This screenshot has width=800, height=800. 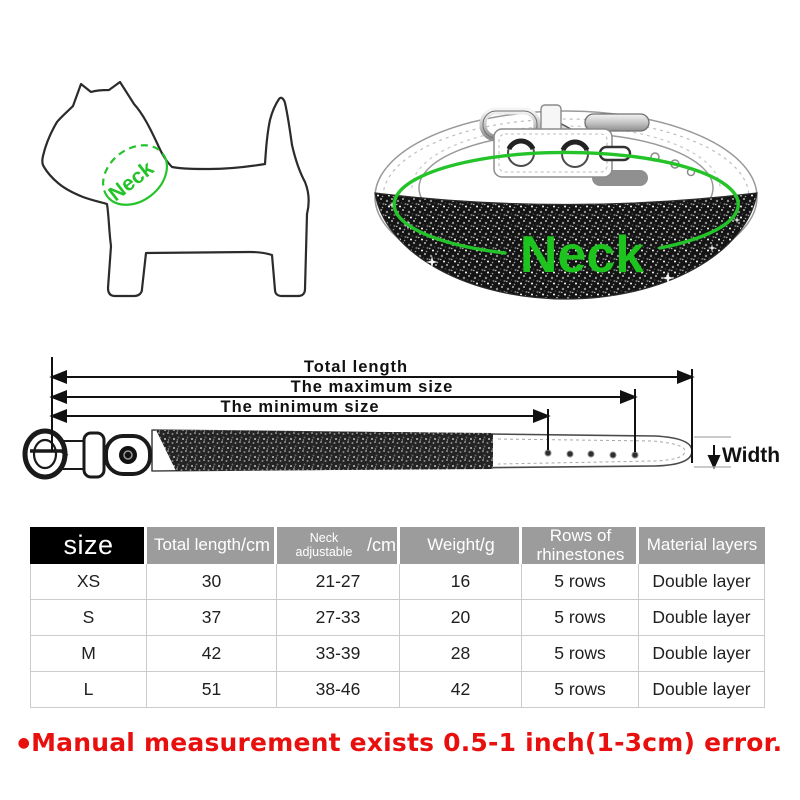 I want to click on table-cell: S, so click(x=88, y=618).